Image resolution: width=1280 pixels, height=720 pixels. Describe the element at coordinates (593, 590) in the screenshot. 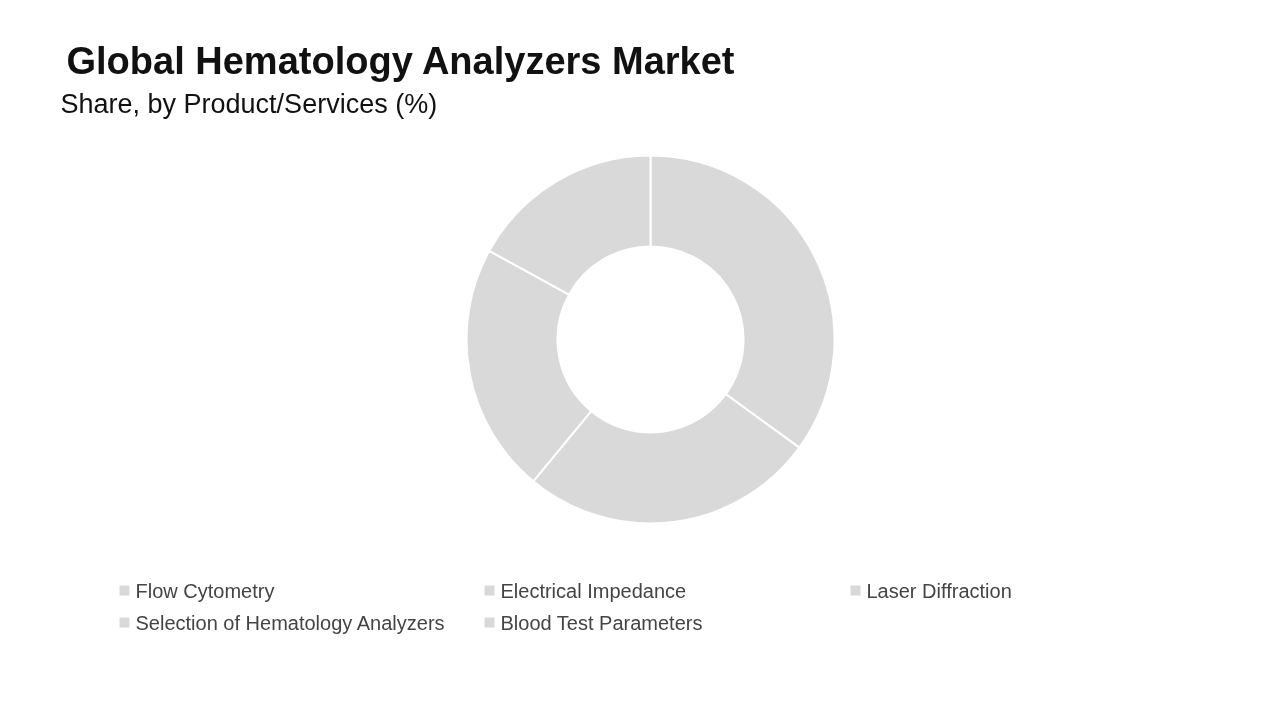

I see `legend-label: Electrical Impedance` at that location.